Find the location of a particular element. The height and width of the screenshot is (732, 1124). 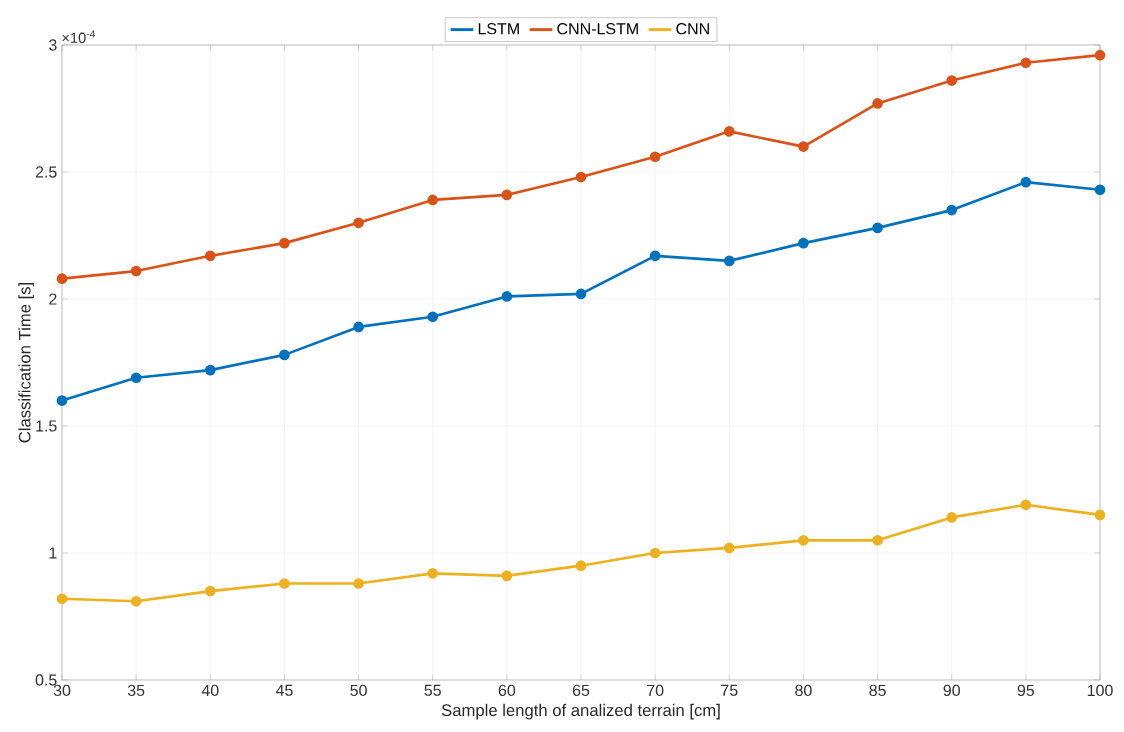

x-tick-label: 30 is located at coordinates (62, 690).